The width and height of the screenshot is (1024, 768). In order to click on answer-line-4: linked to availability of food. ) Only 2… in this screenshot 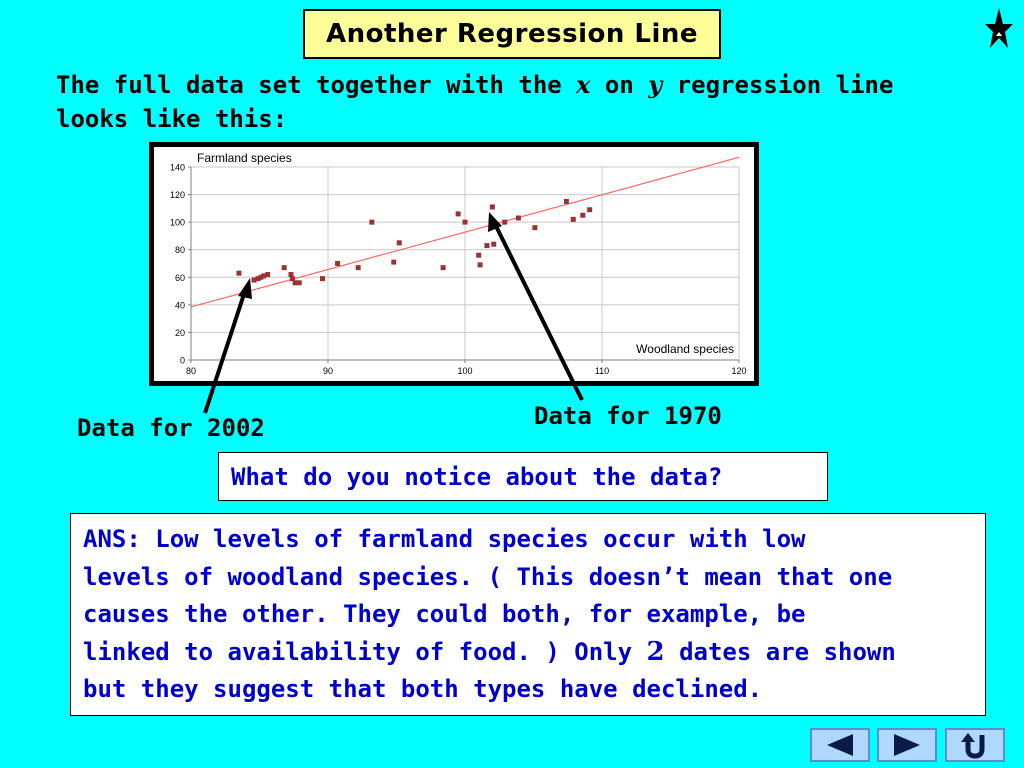, I will do `click(534, 653)`.